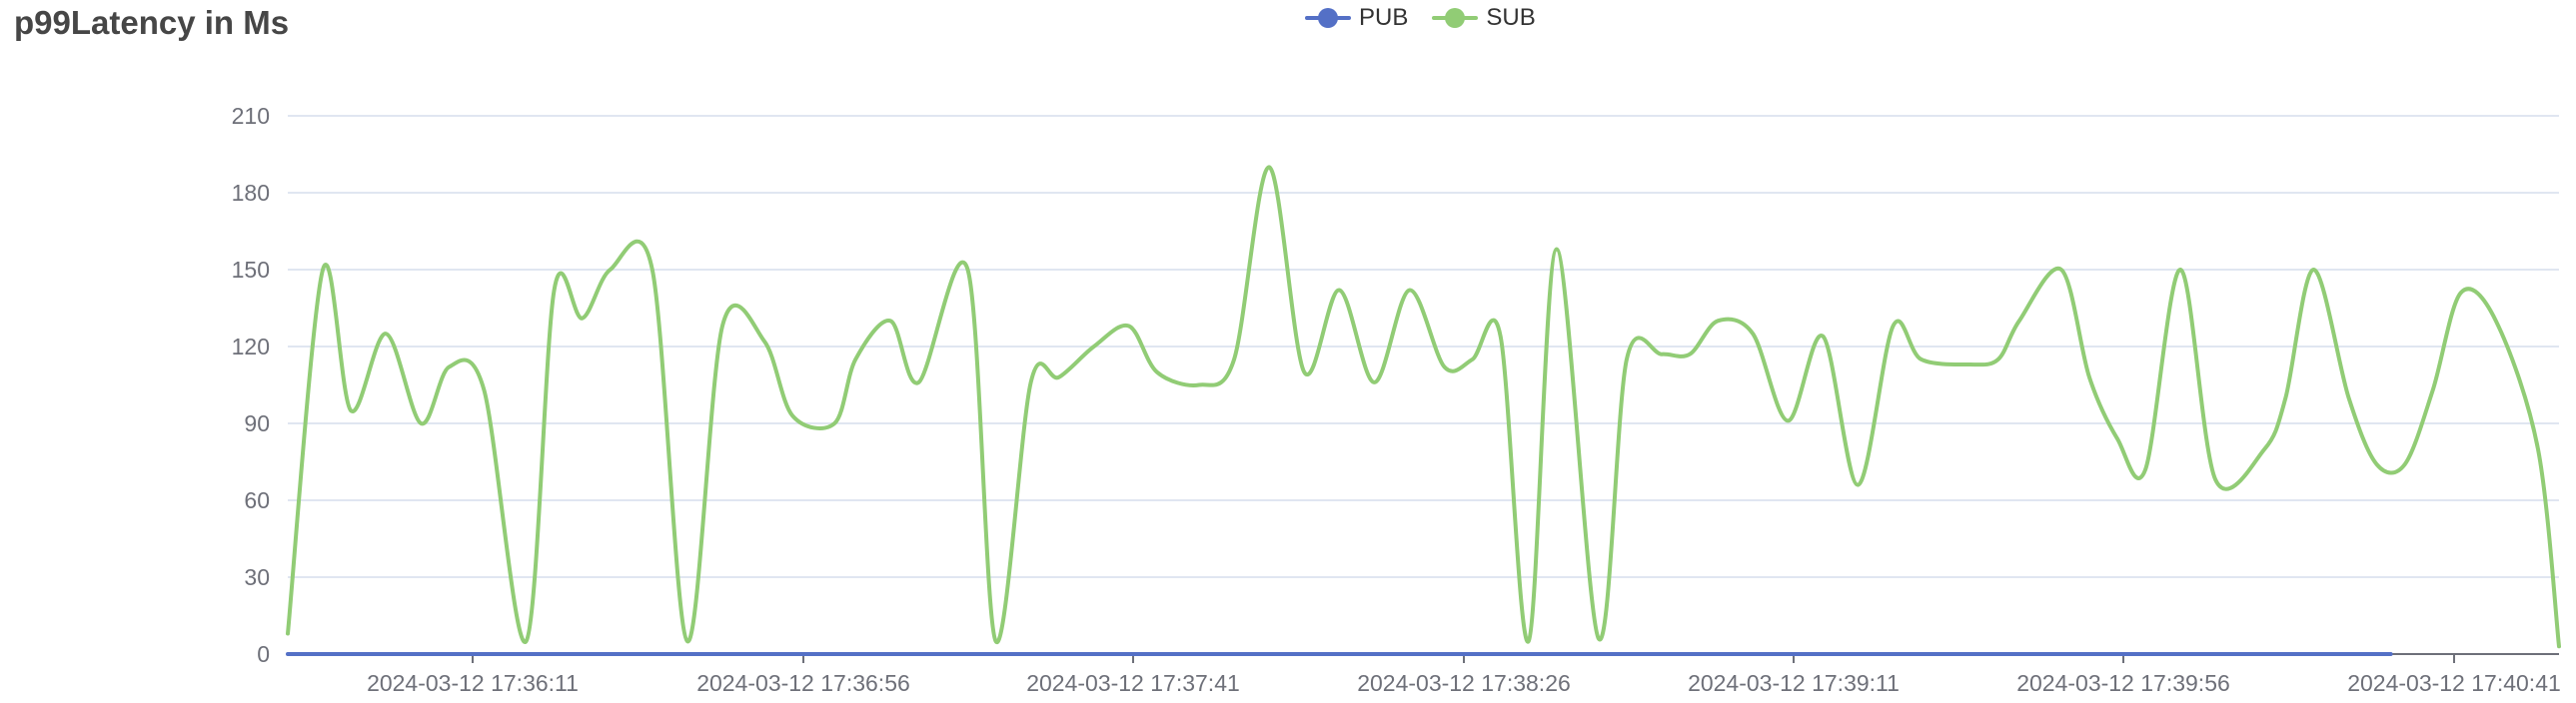  What do you see at coordinates (251, 270) in the screenshot?
I see `y-tick-label: 150` at bounding box center [251, 270].